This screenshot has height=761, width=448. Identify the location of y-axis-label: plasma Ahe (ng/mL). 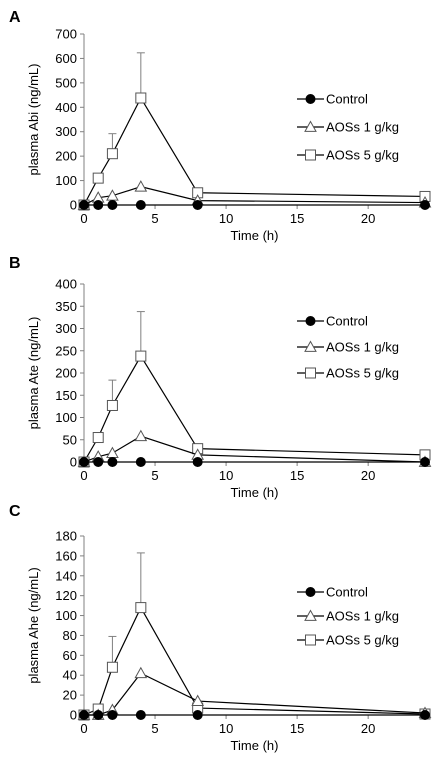
(33, 625).